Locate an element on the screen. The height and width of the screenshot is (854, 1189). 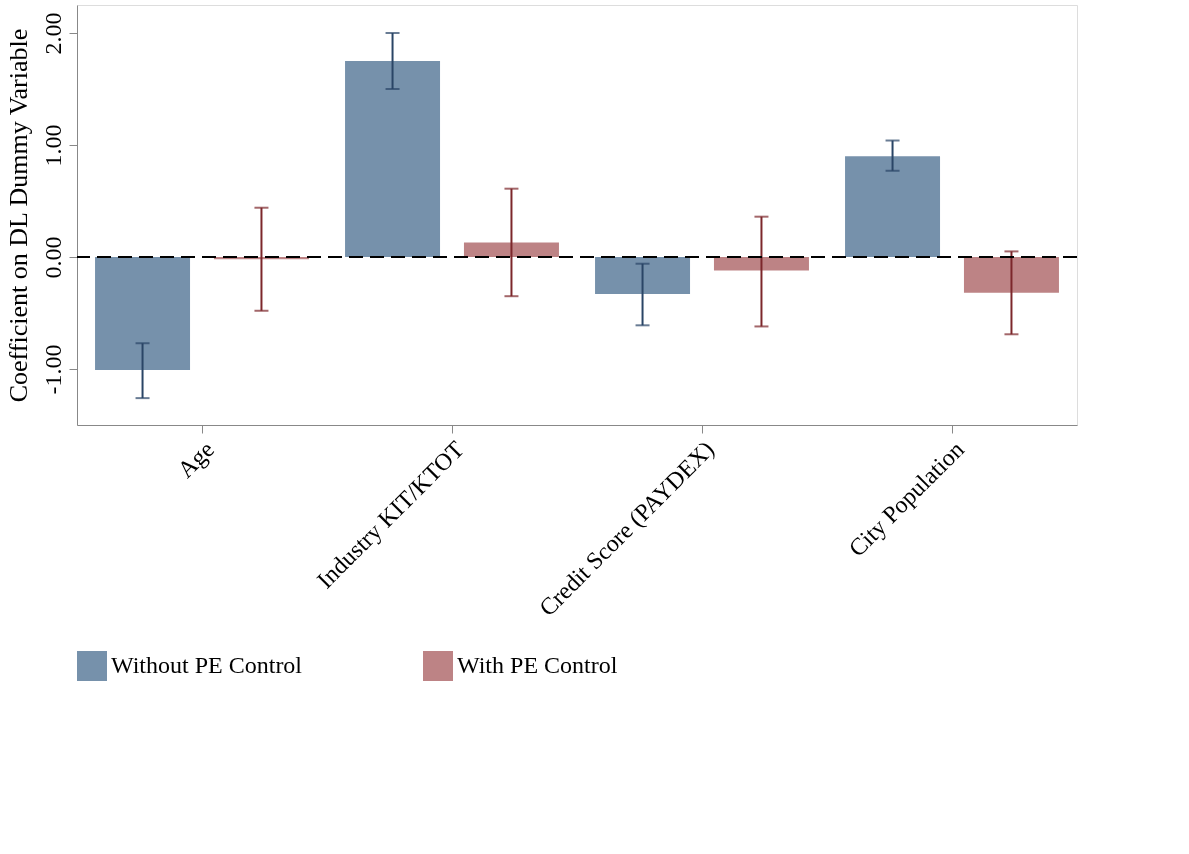
legend-label: Without PE Control is located at coordinates (207, 665).